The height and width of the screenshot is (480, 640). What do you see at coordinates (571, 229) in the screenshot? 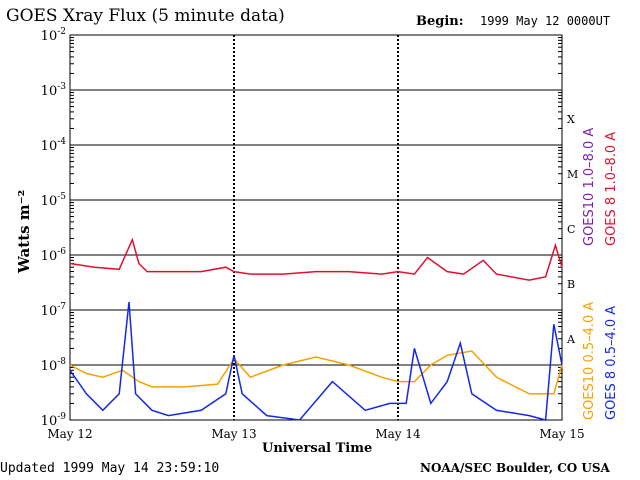
I see `flare-class-label: C` at bounding box center [571, 229].